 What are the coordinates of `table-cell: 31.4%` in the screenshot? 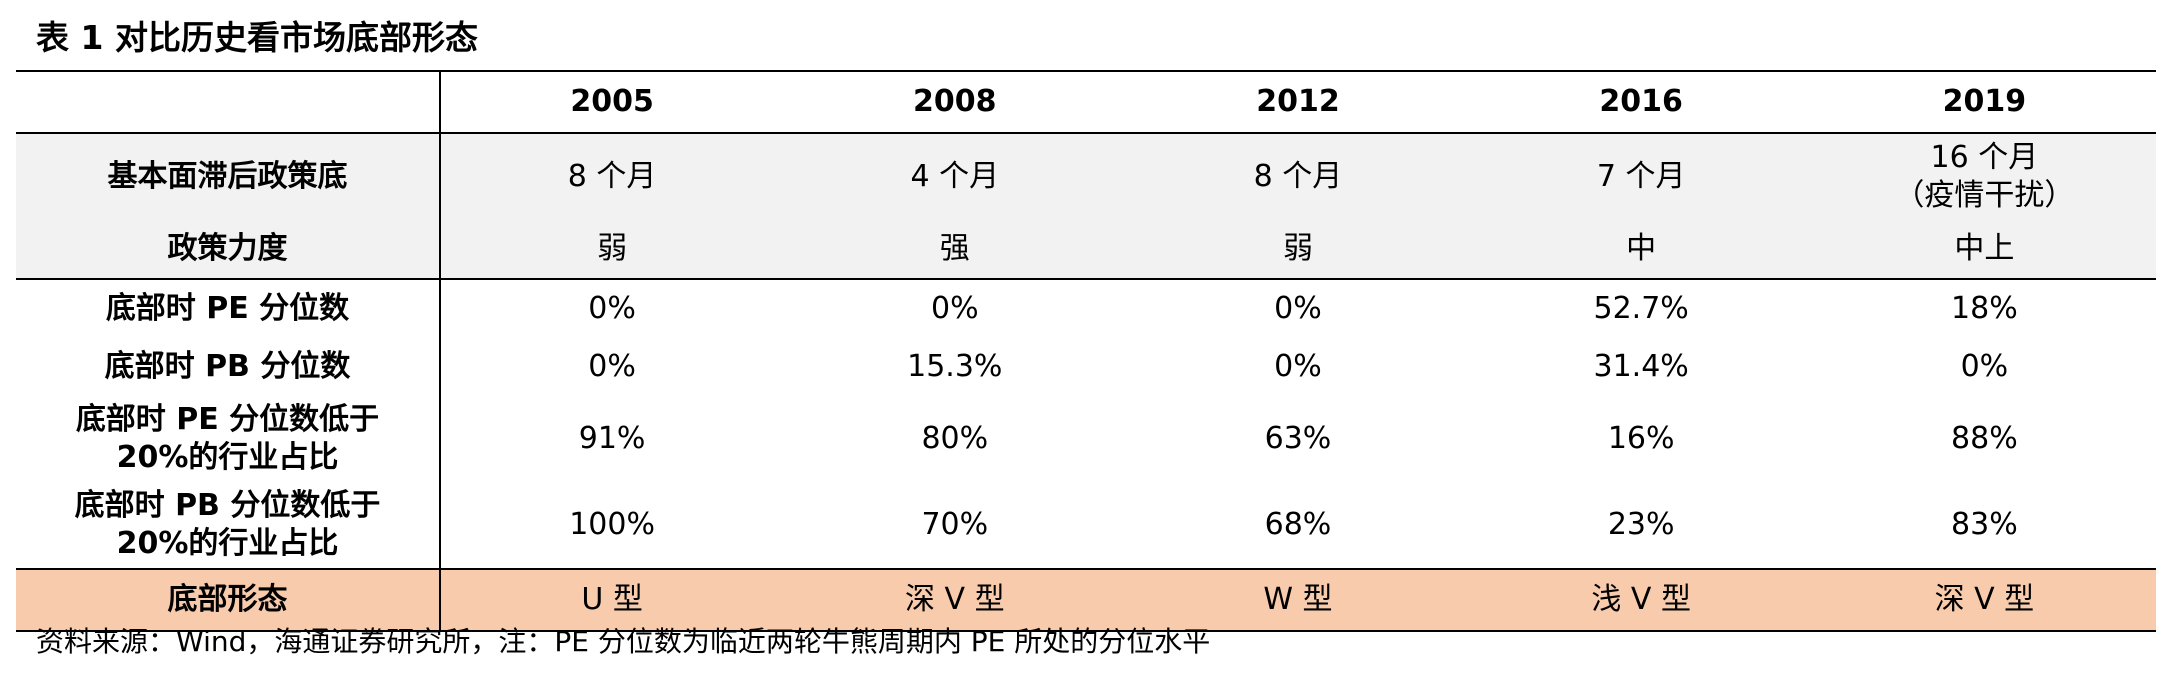 It's located at (1641, 366).